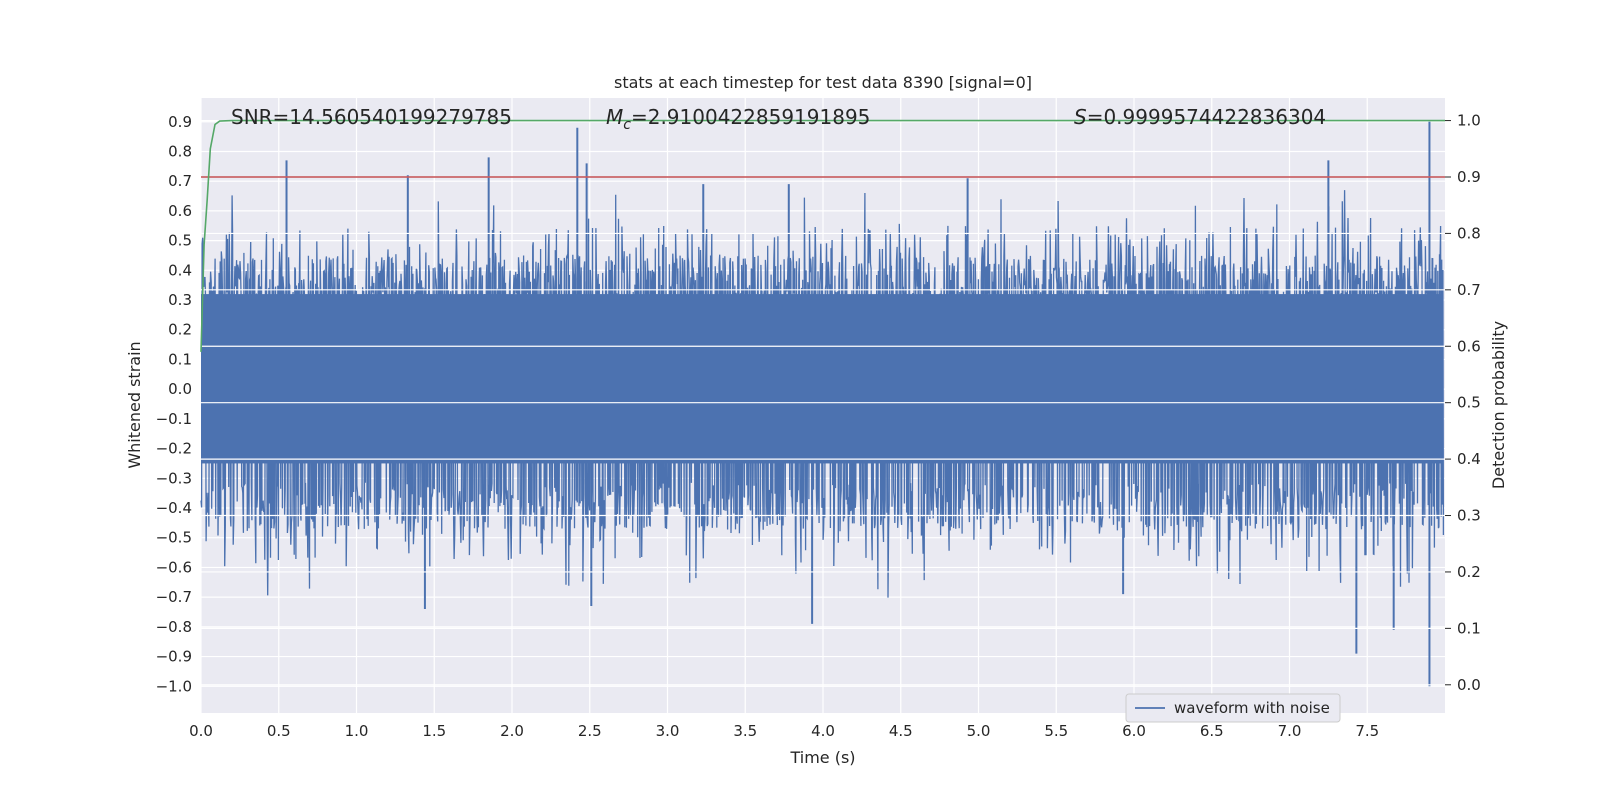  Describe the element at coordinates (174, 627) in the screenshot. I see `y-left-tick-label: −0.8` at that location.